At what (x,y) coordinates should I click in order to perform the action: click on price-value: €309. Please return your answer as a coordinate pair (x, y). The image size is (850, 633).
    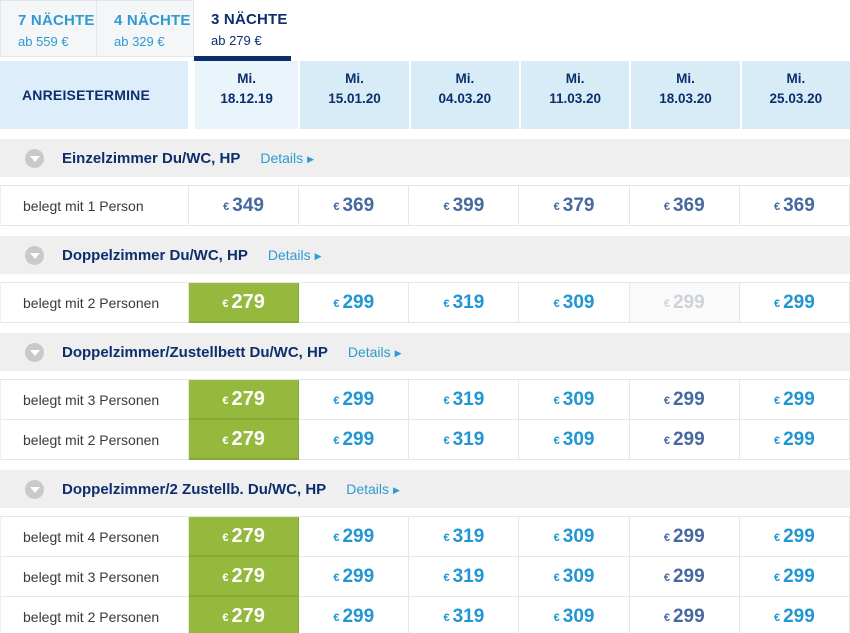
    Looking at the image, I should click on (574, 577).